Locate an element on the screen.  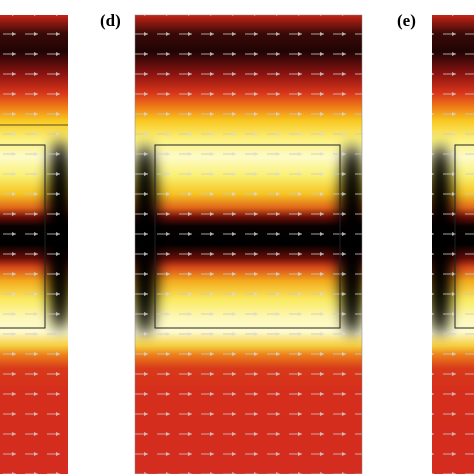
panel-label: (e) is located at coordinates (406, 20).